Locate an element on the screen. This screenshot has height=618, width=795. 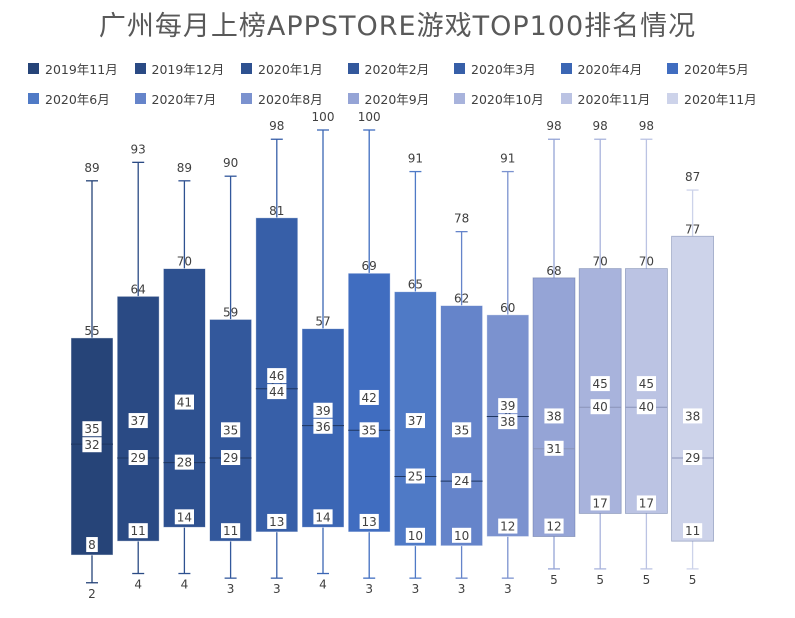
q1-label: 13 is located at coordinates (369, 522).